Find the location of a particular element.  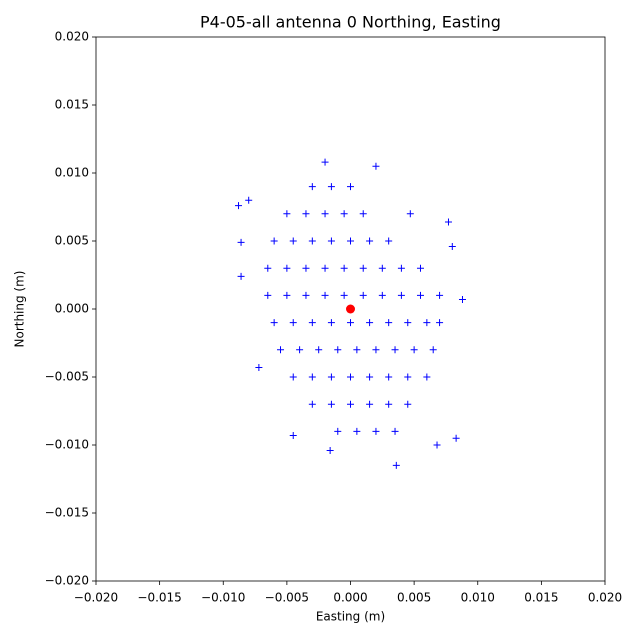

y-axis-label: Northing (m) is located at coordinates (20, 309).